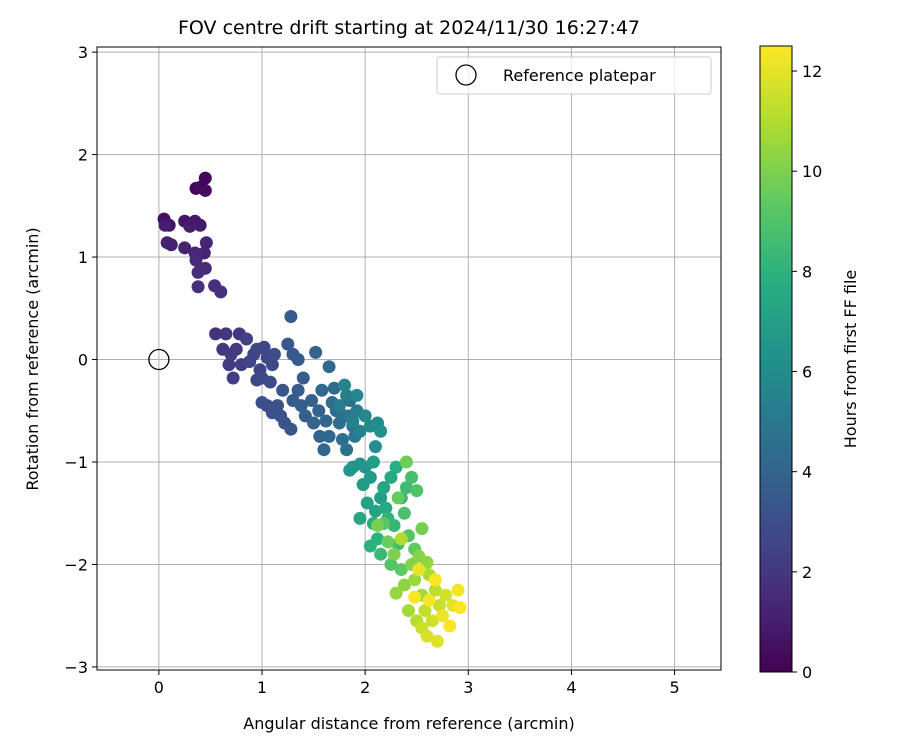 The image size is (900, 750). Describe the element at coordinates (76, 564) in the screenshot. I see `y-tick-label: −2` at that location.